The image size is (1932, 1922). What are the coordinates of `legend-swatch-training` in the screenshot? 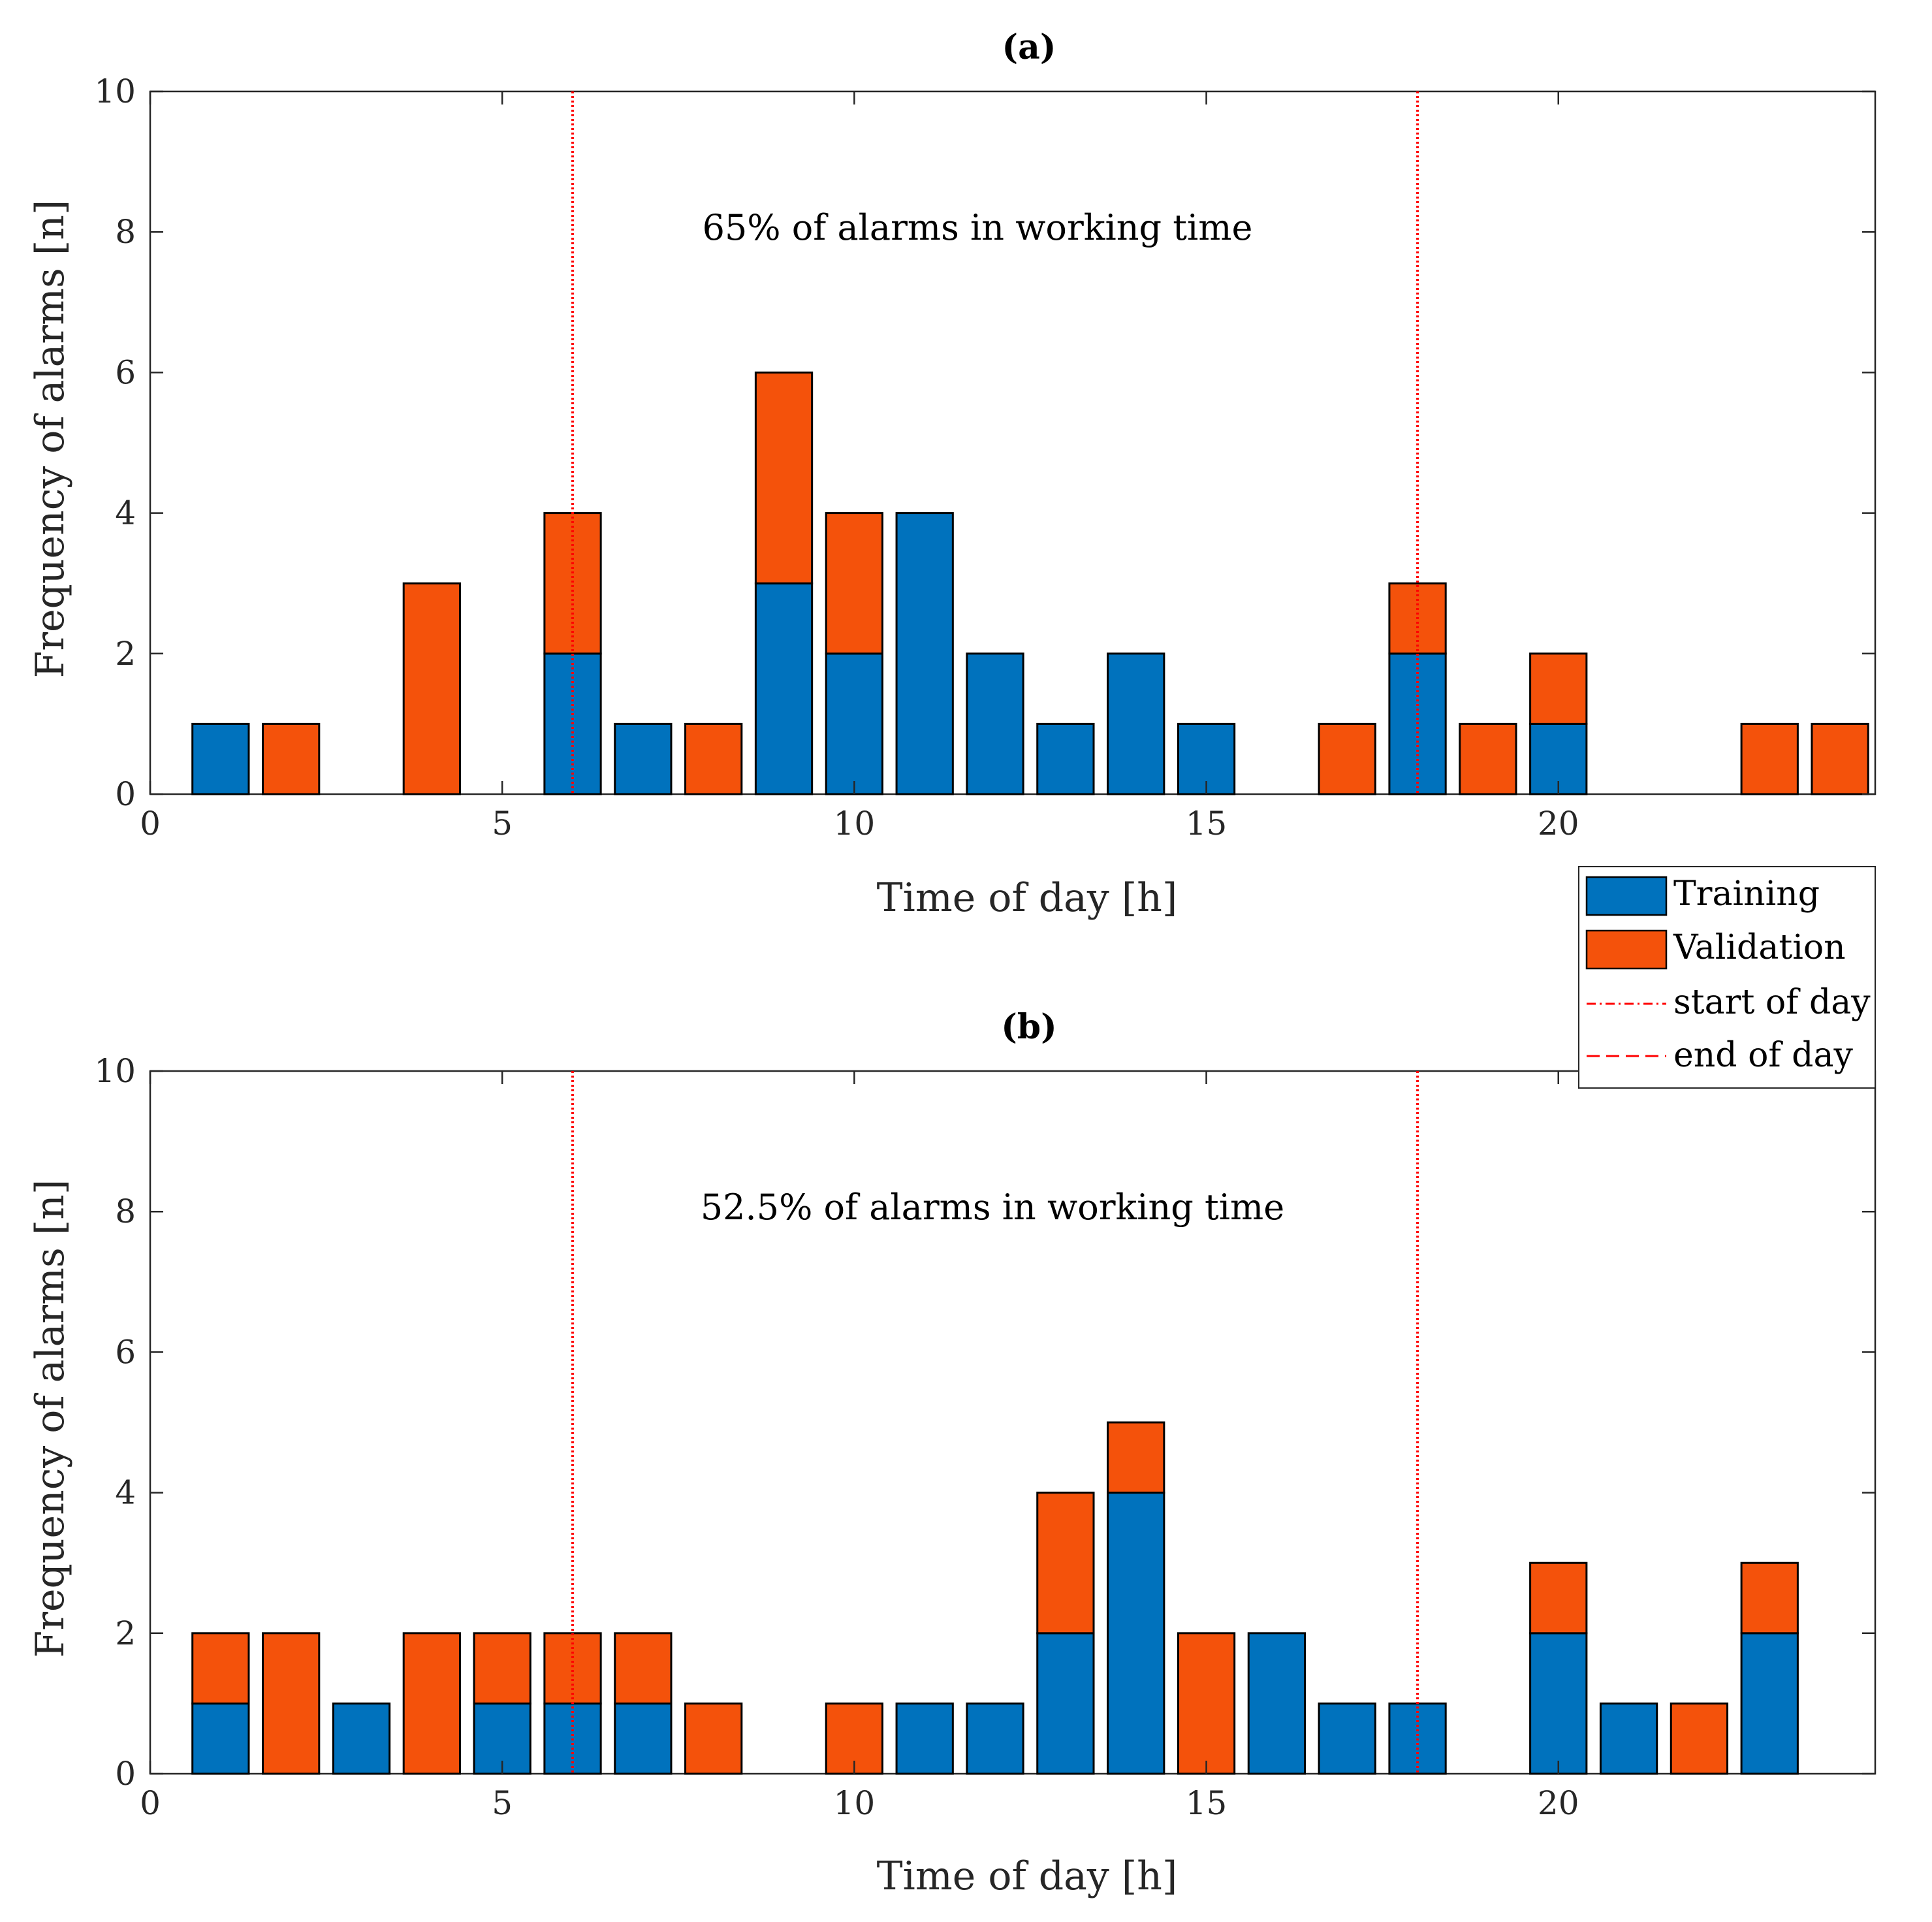 It's located at (1626, 896).